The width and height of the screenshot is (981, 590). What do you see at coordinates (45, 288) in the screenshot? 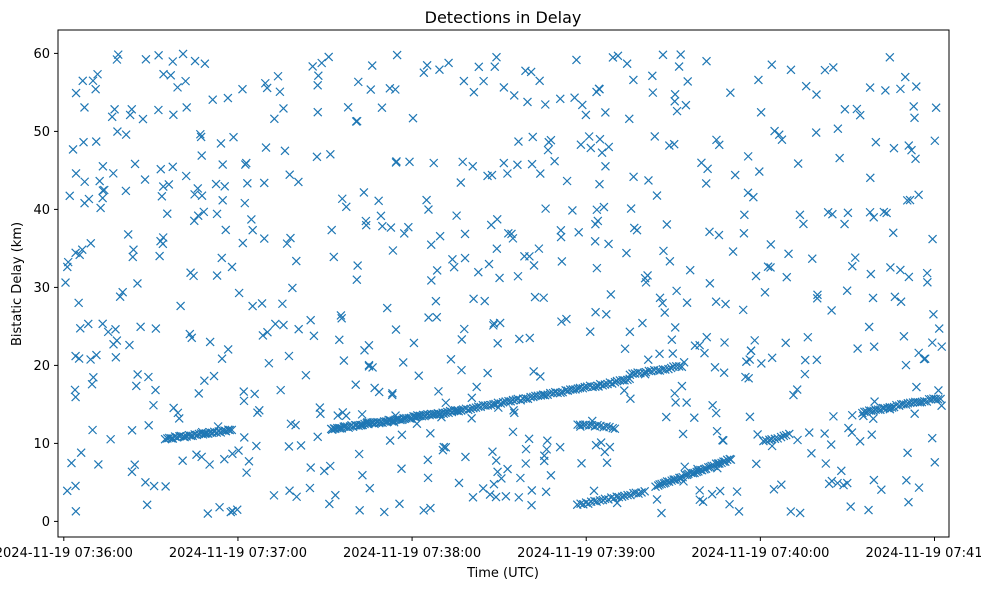
I see `y-axis: 0 10 20 30 40 50 60` at bounding box center [45, 288].